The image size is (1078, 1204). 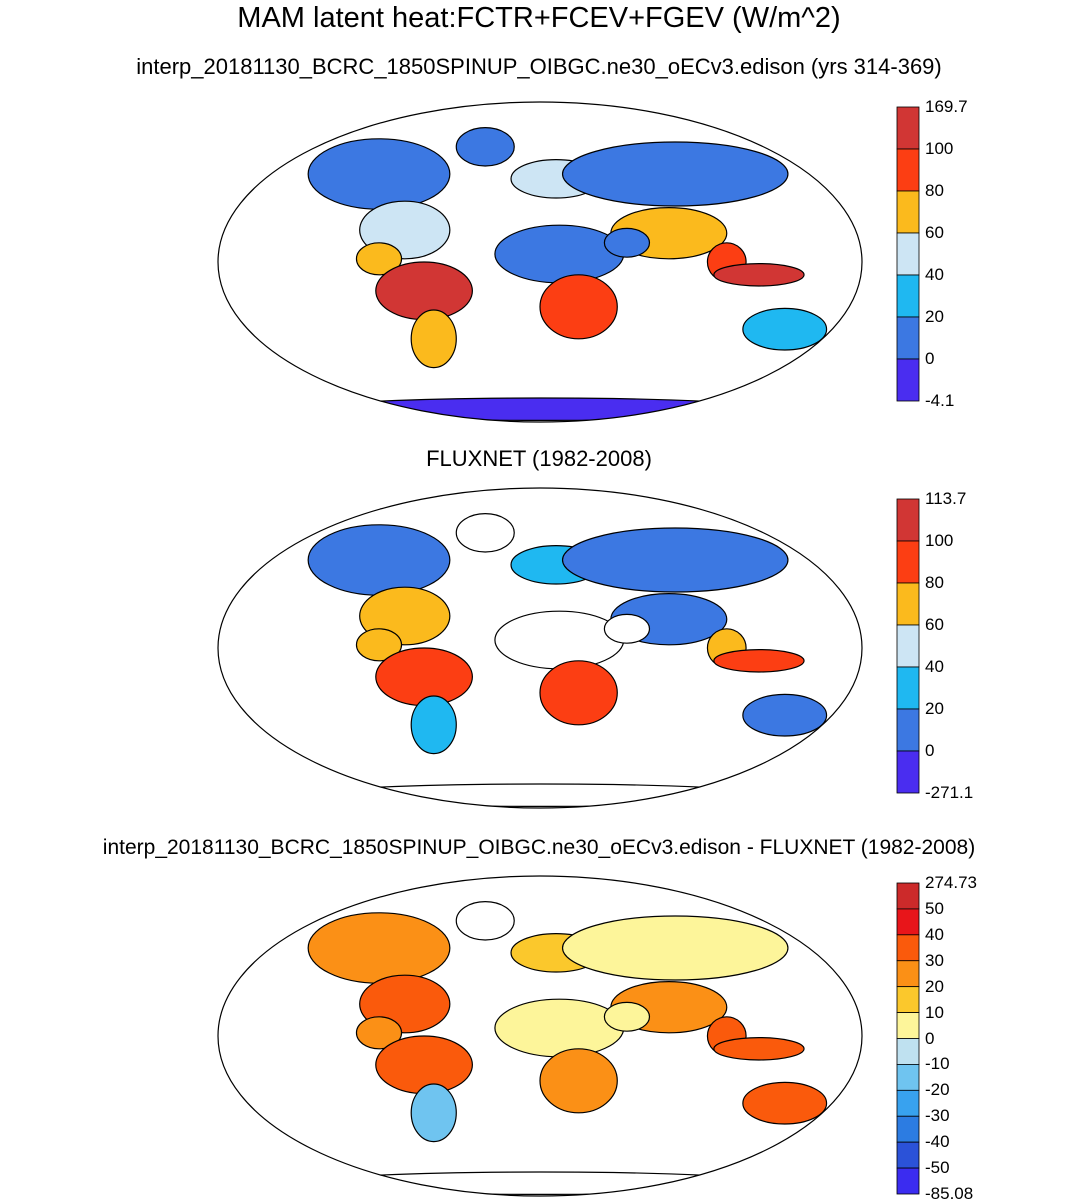 I want to click on colorbar-tick-label: -40, so click(x=937, y=1142).